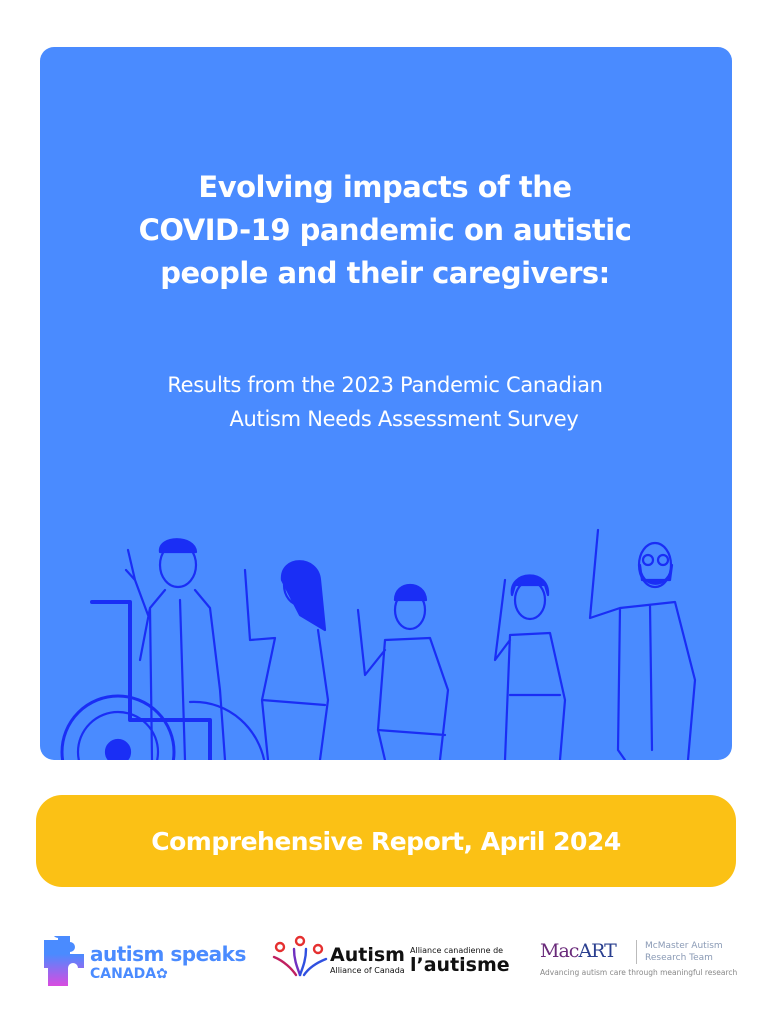 The width and height of the screenshot is (770, 1024). I want to click on macart-logo-text: MacART, so click(578, 951).